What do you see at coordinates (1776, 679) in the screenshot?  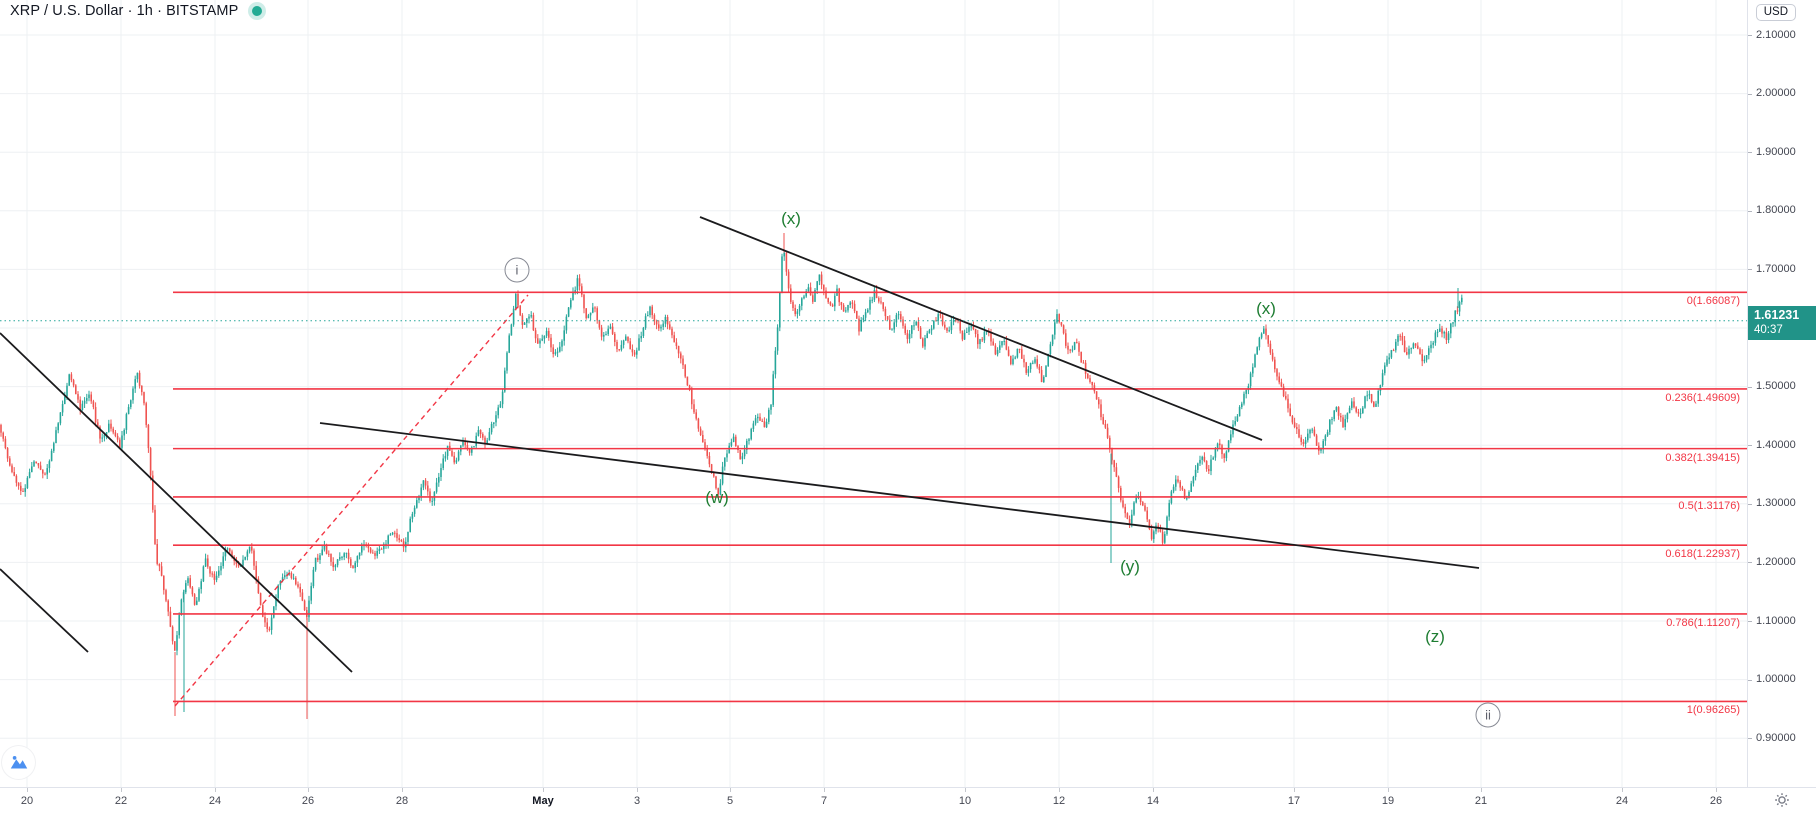 I see `price-axis-label: 1.00000` at bounding box center [1776, 679].